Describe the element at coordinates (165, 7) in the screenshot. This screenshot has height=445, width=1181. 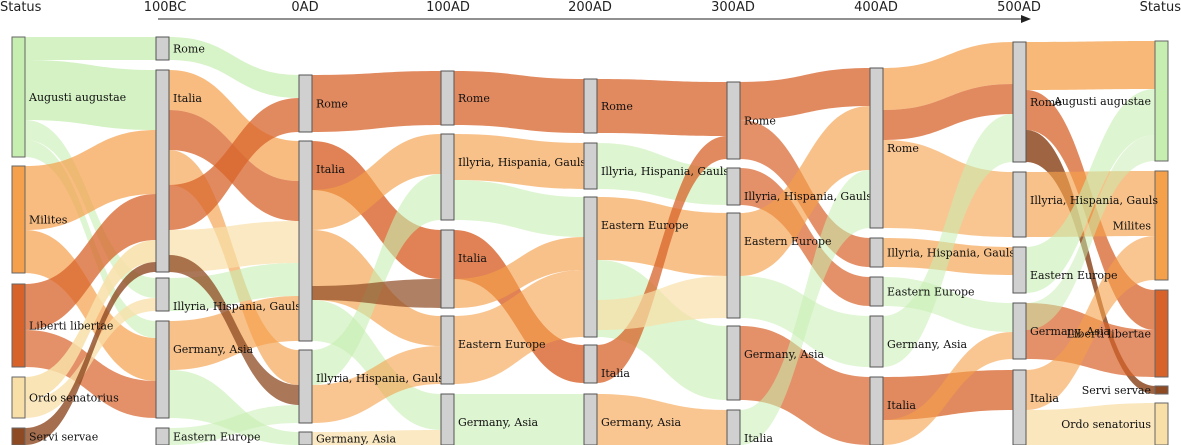
I see `era-100bc: 100BC` at that location.